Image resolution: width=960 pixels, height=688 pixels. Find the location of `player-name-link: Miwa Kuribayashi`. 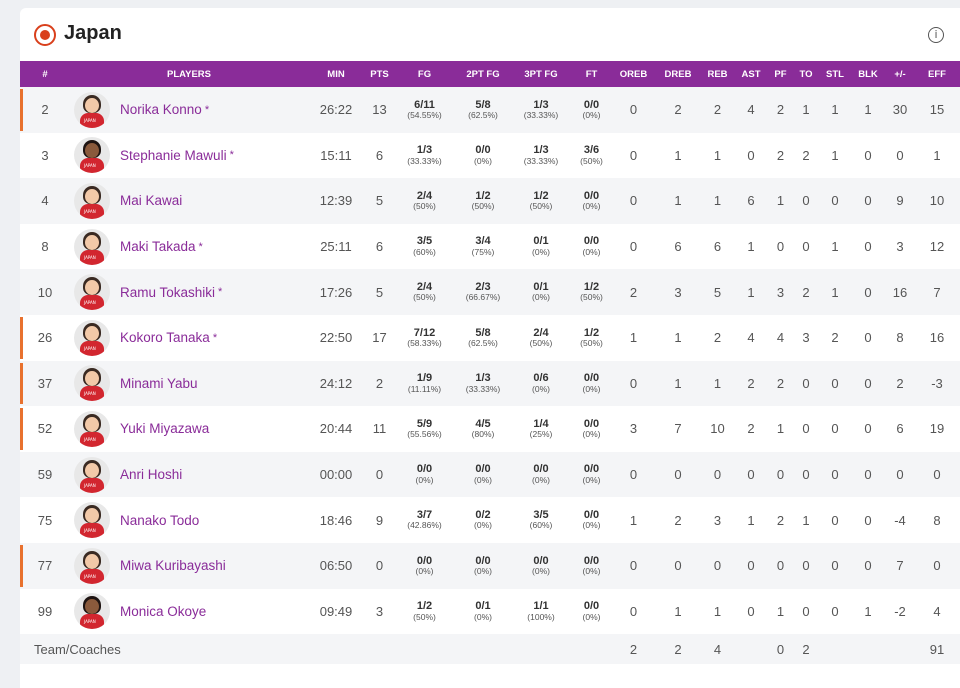

player-name-link: Miwa Kuribayashi is located at coordinates (173, 566).